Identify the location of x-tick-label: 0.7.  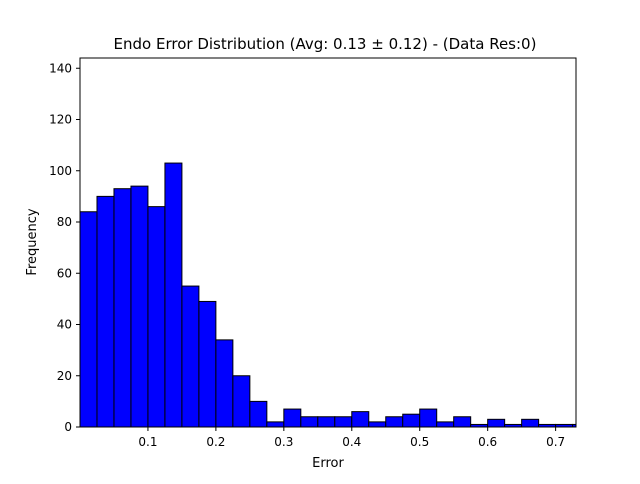
(555, 442).